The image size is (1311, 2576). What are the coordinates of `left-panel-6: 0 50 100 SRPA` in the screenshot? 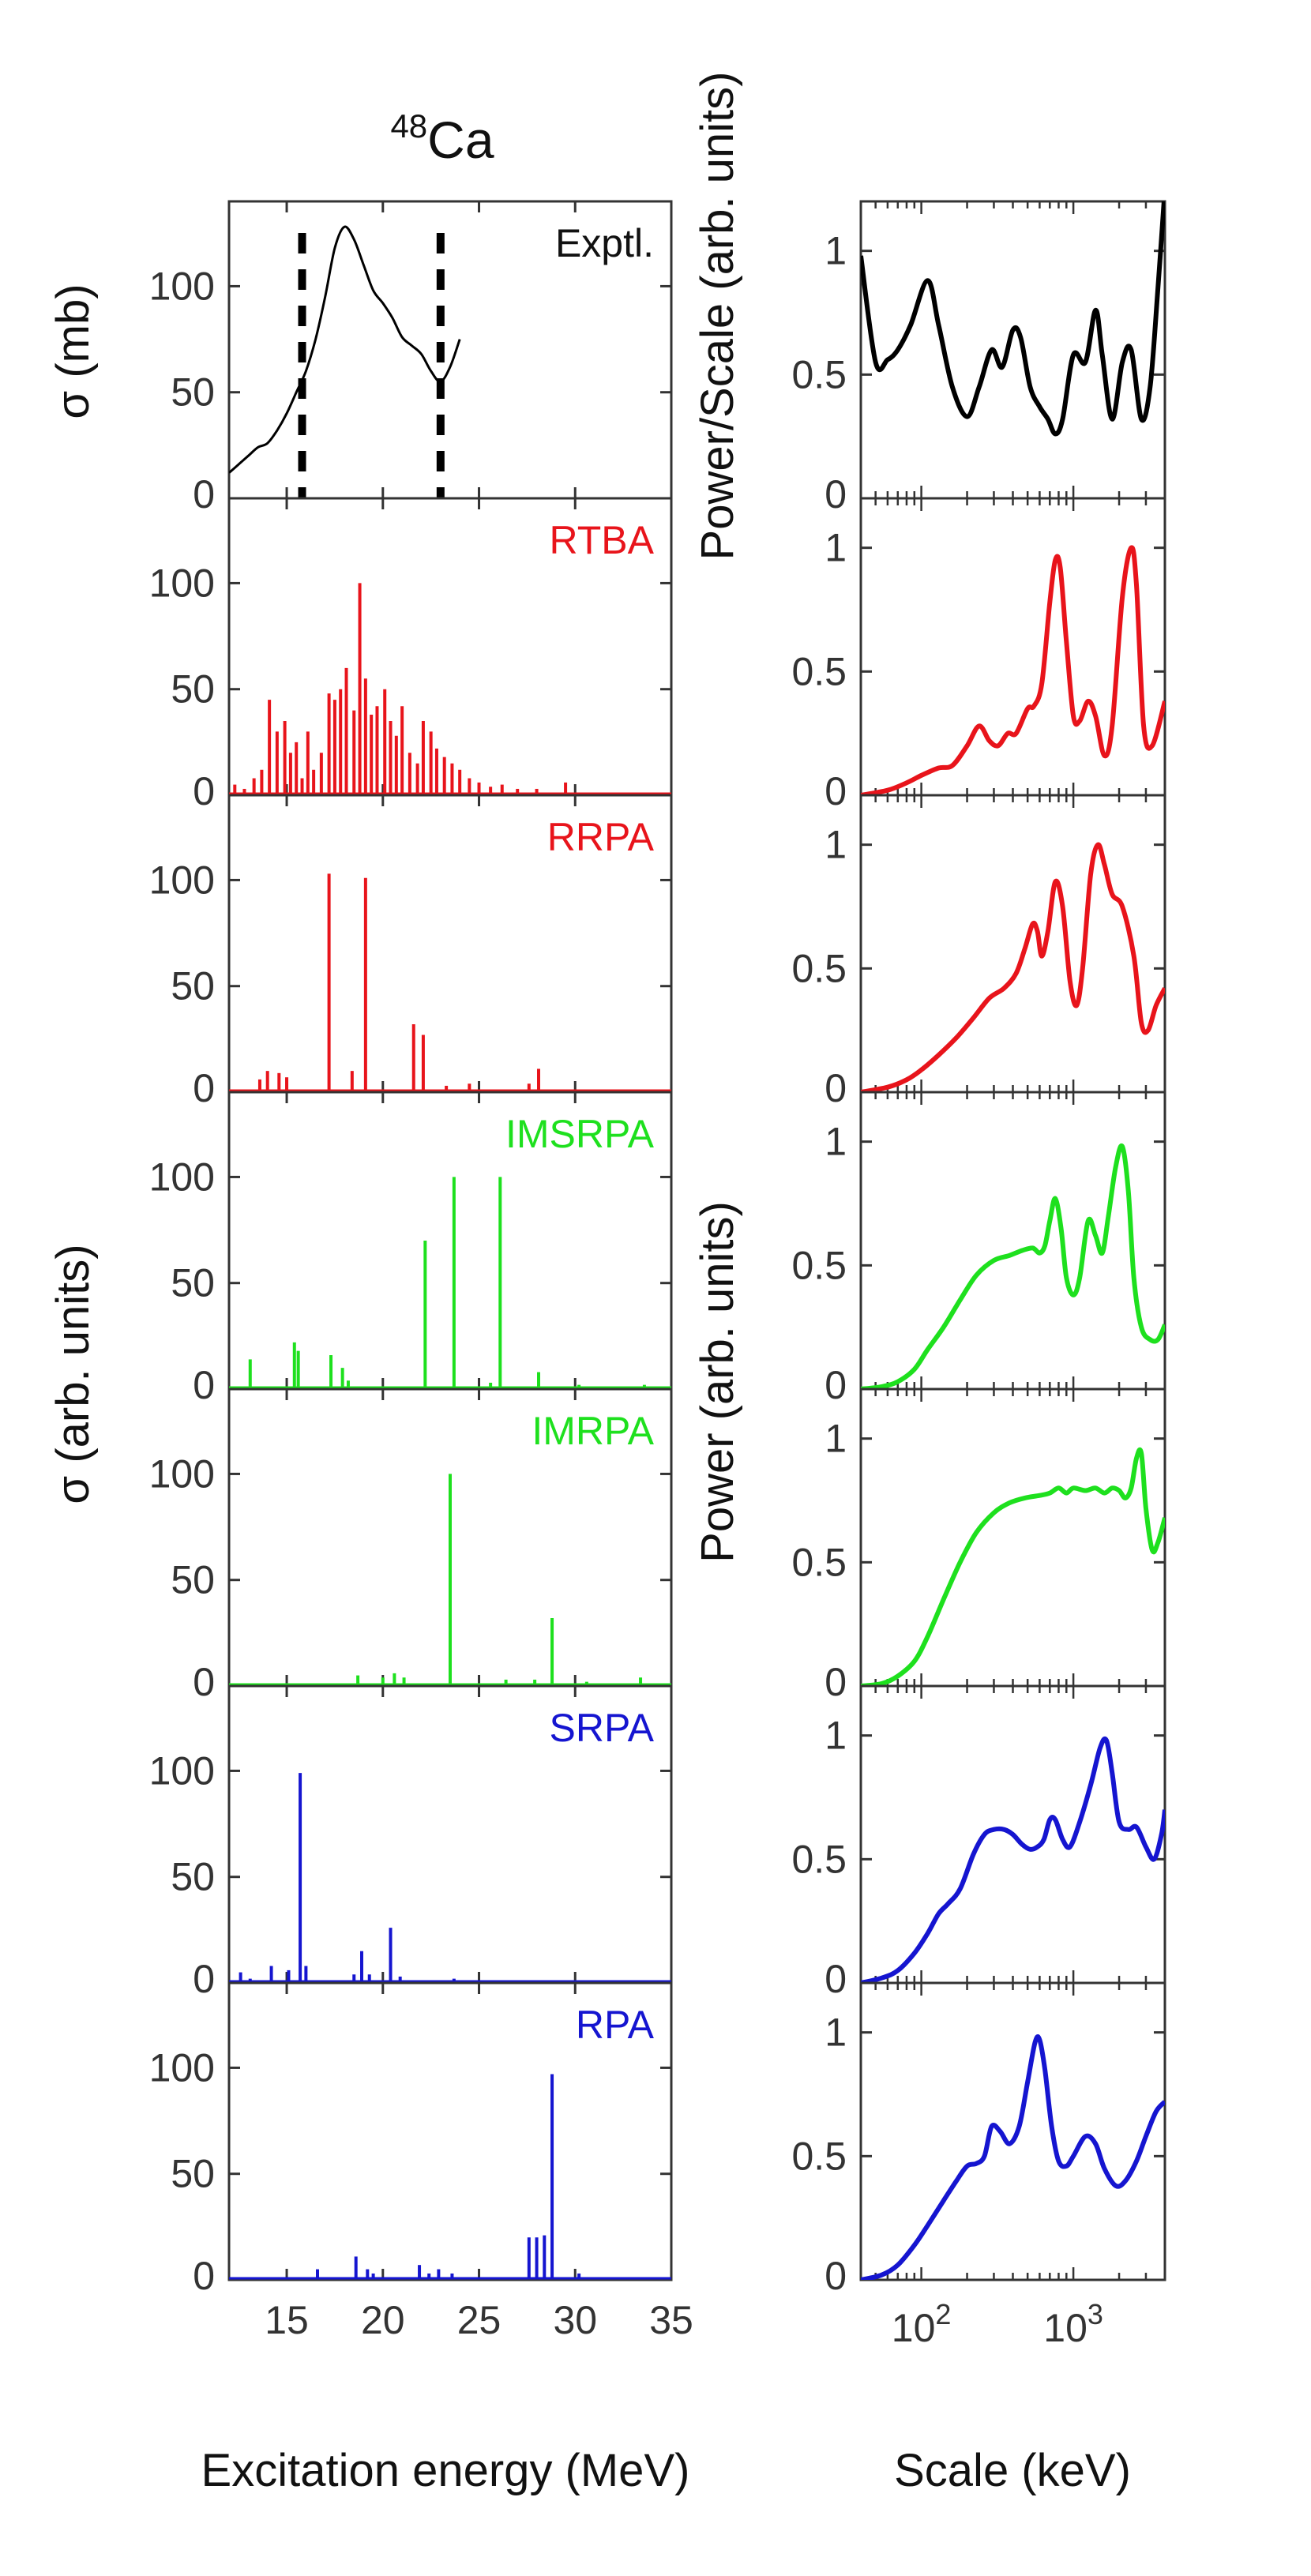 It's located at (411, 1842).